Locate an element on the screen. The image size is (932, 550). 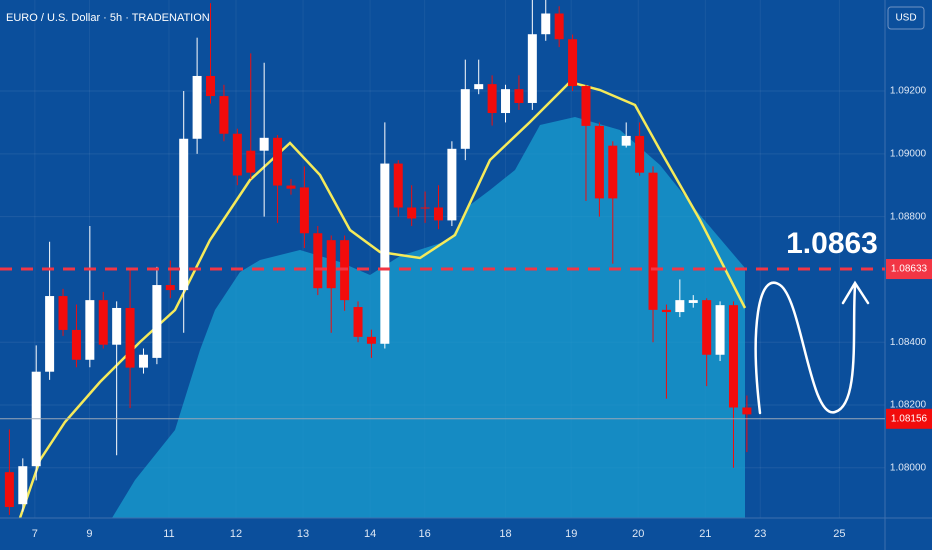
y-tick-label: 1.09000 is located at coordinates (908, 153).